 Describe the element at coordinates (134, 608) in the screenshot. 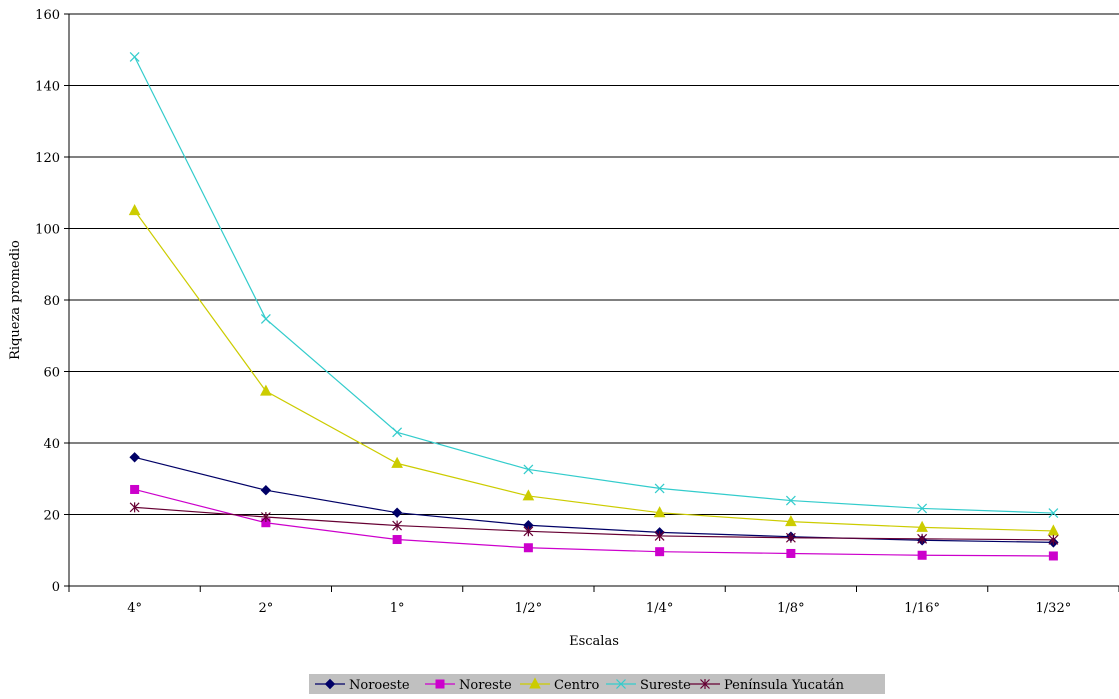

I see `x-tick-label: 4°` at that location.